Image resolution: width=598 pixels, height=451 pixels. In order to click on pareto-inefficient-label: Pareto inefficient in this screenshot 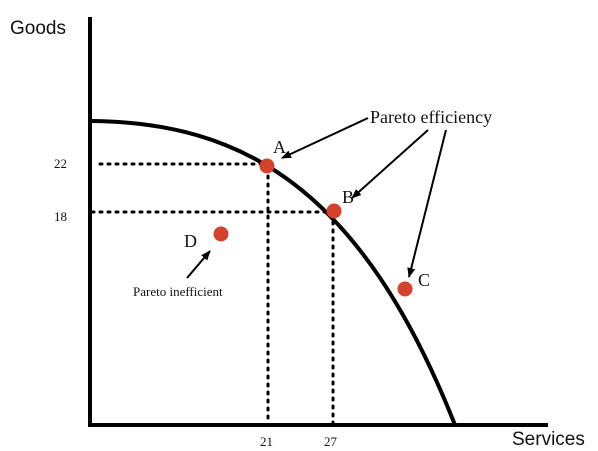, I will do `click(178, 291)`.